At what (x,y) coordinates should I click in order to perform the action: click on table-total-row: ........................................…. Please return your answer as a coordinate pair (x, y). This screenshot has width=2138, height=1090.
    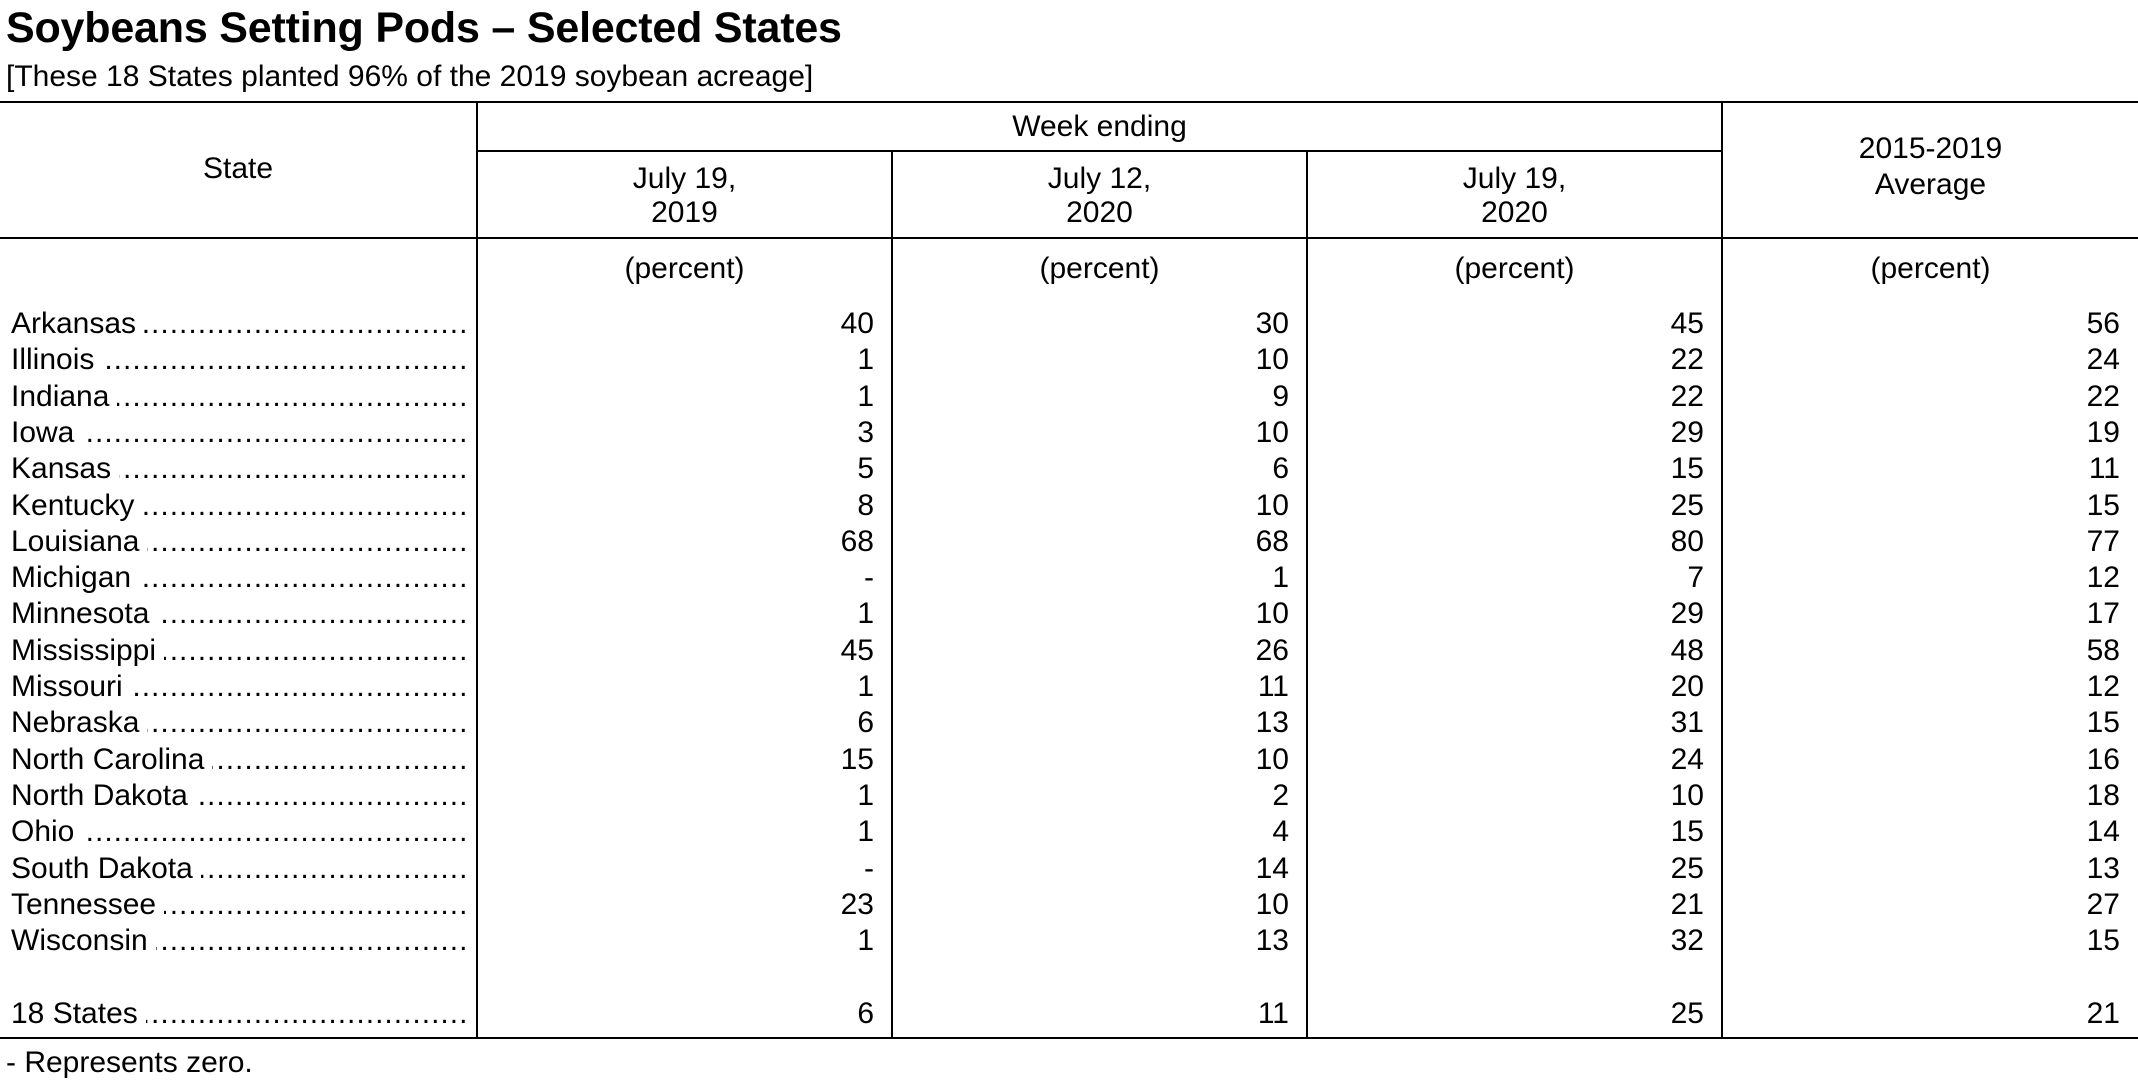
    Looking at the image, I should click on (1069, 1014).